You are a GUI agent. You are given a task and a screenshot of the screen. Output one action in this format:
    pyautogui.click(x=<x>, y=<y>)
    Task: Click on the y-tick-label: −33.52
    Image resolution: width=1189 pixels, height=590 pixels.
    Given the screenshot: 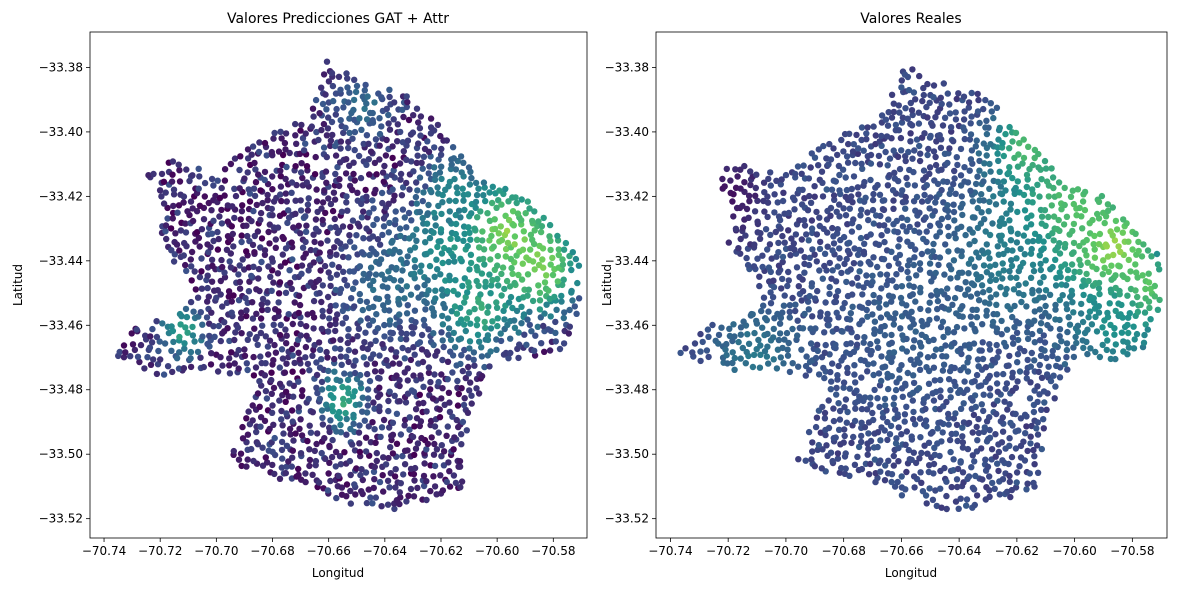 What is the action you would take?
    pyautogui.click(x=61, y=519)
    